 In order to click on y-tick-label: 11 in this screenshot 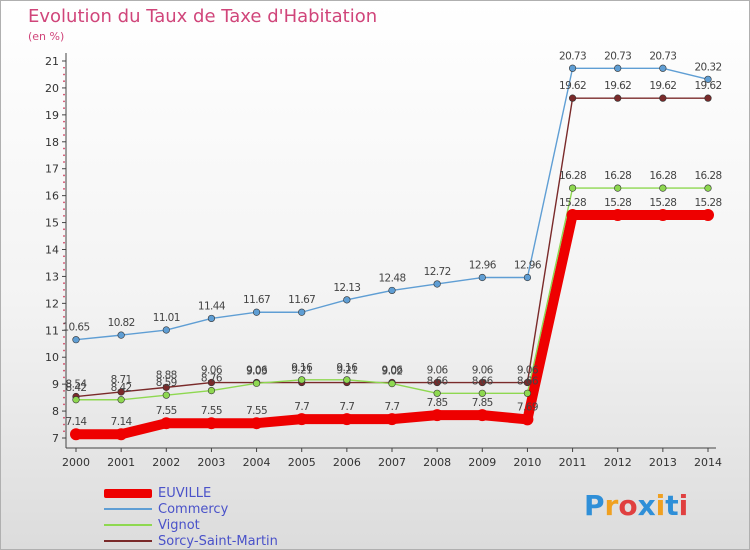, I will do `click(52, 330)`.